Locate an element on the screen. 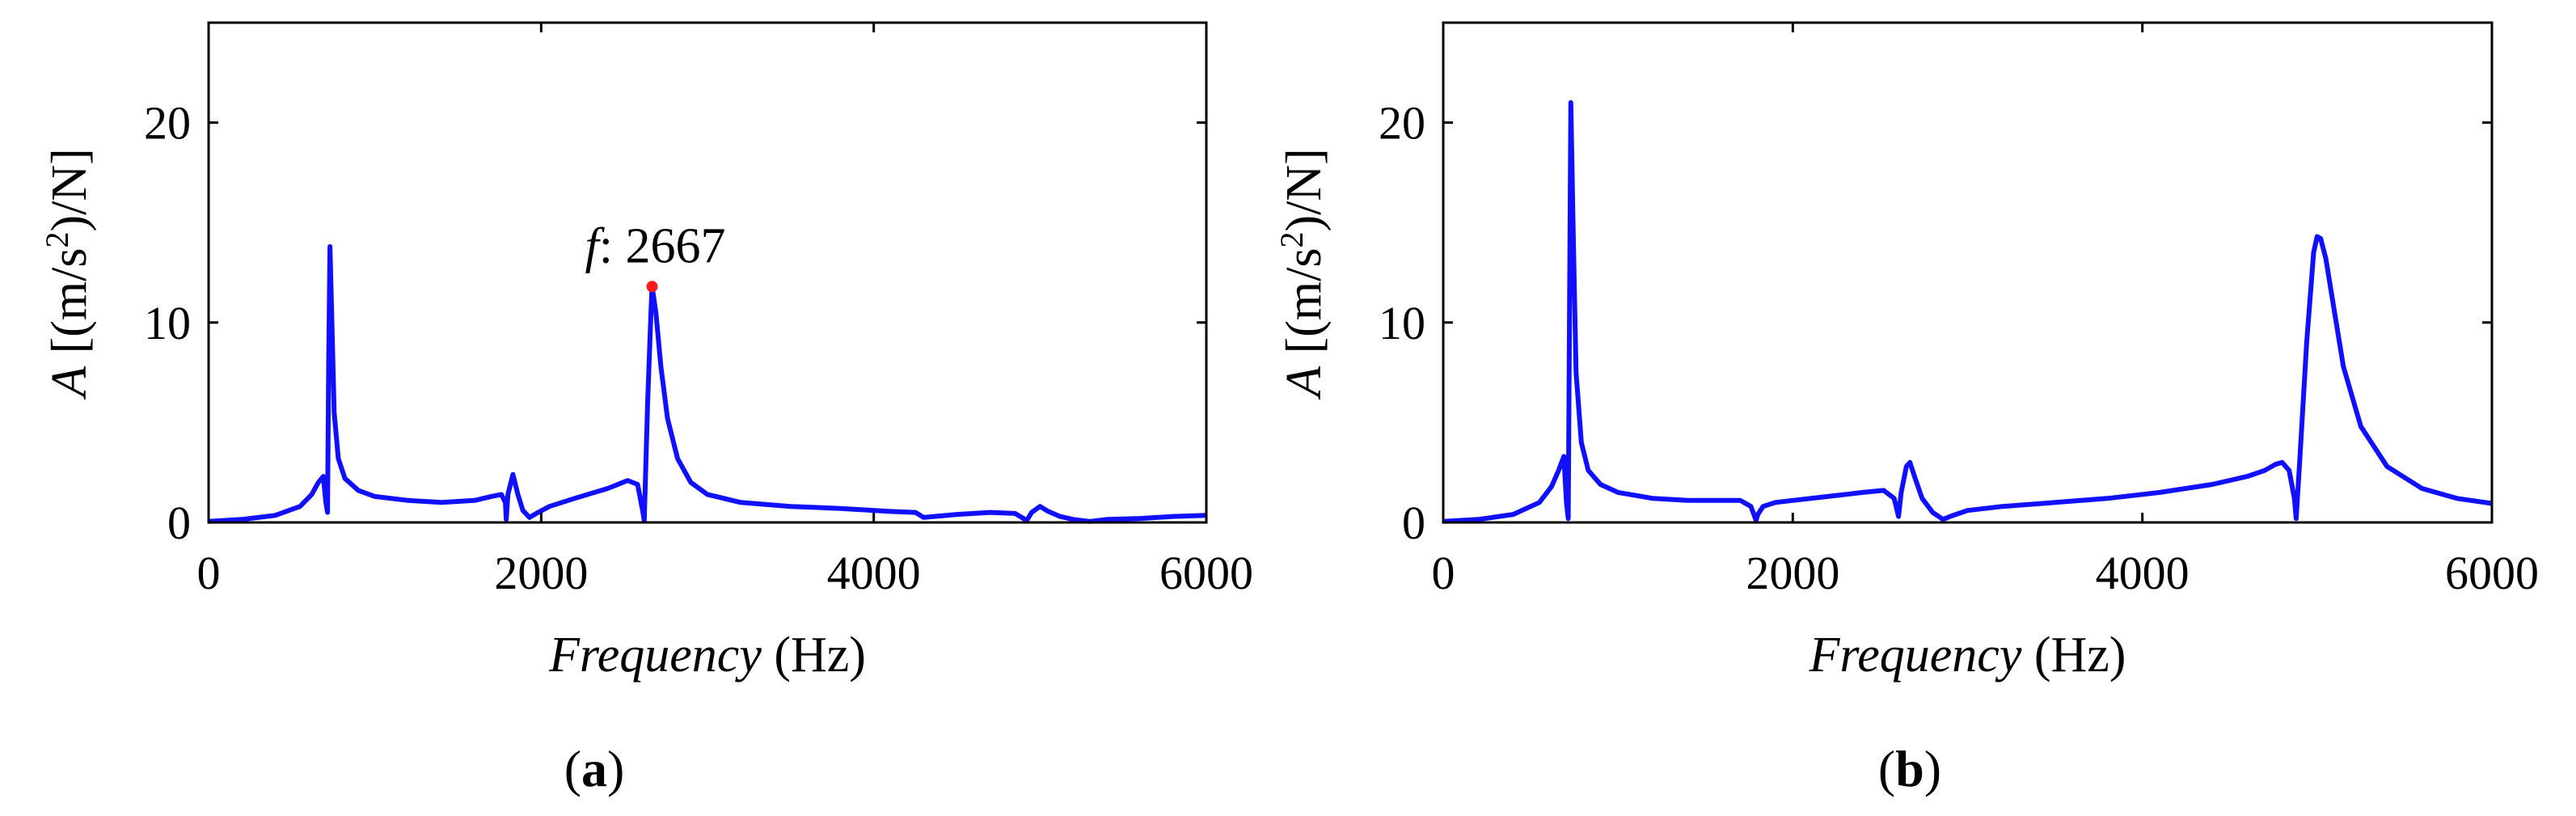  panel-b-label: (b) is located at coordinates (1909, 768).